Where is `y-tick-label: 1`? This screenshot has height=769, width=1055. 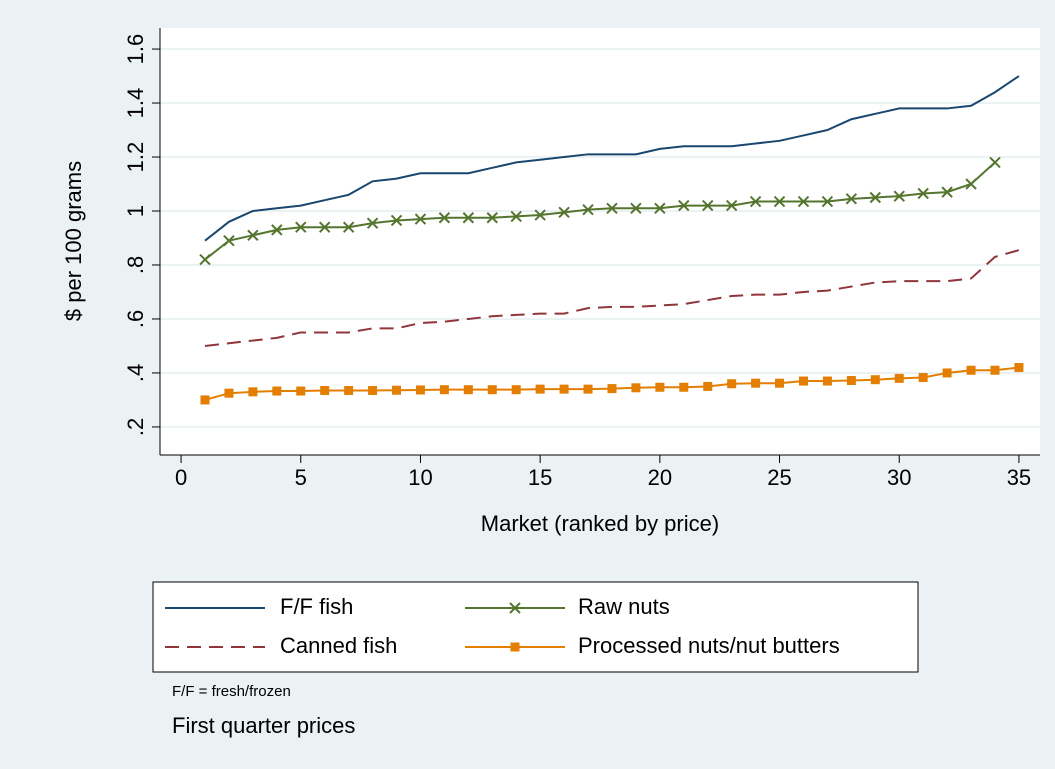
y-tick-label: 1 is located at coordinates (135, 211).